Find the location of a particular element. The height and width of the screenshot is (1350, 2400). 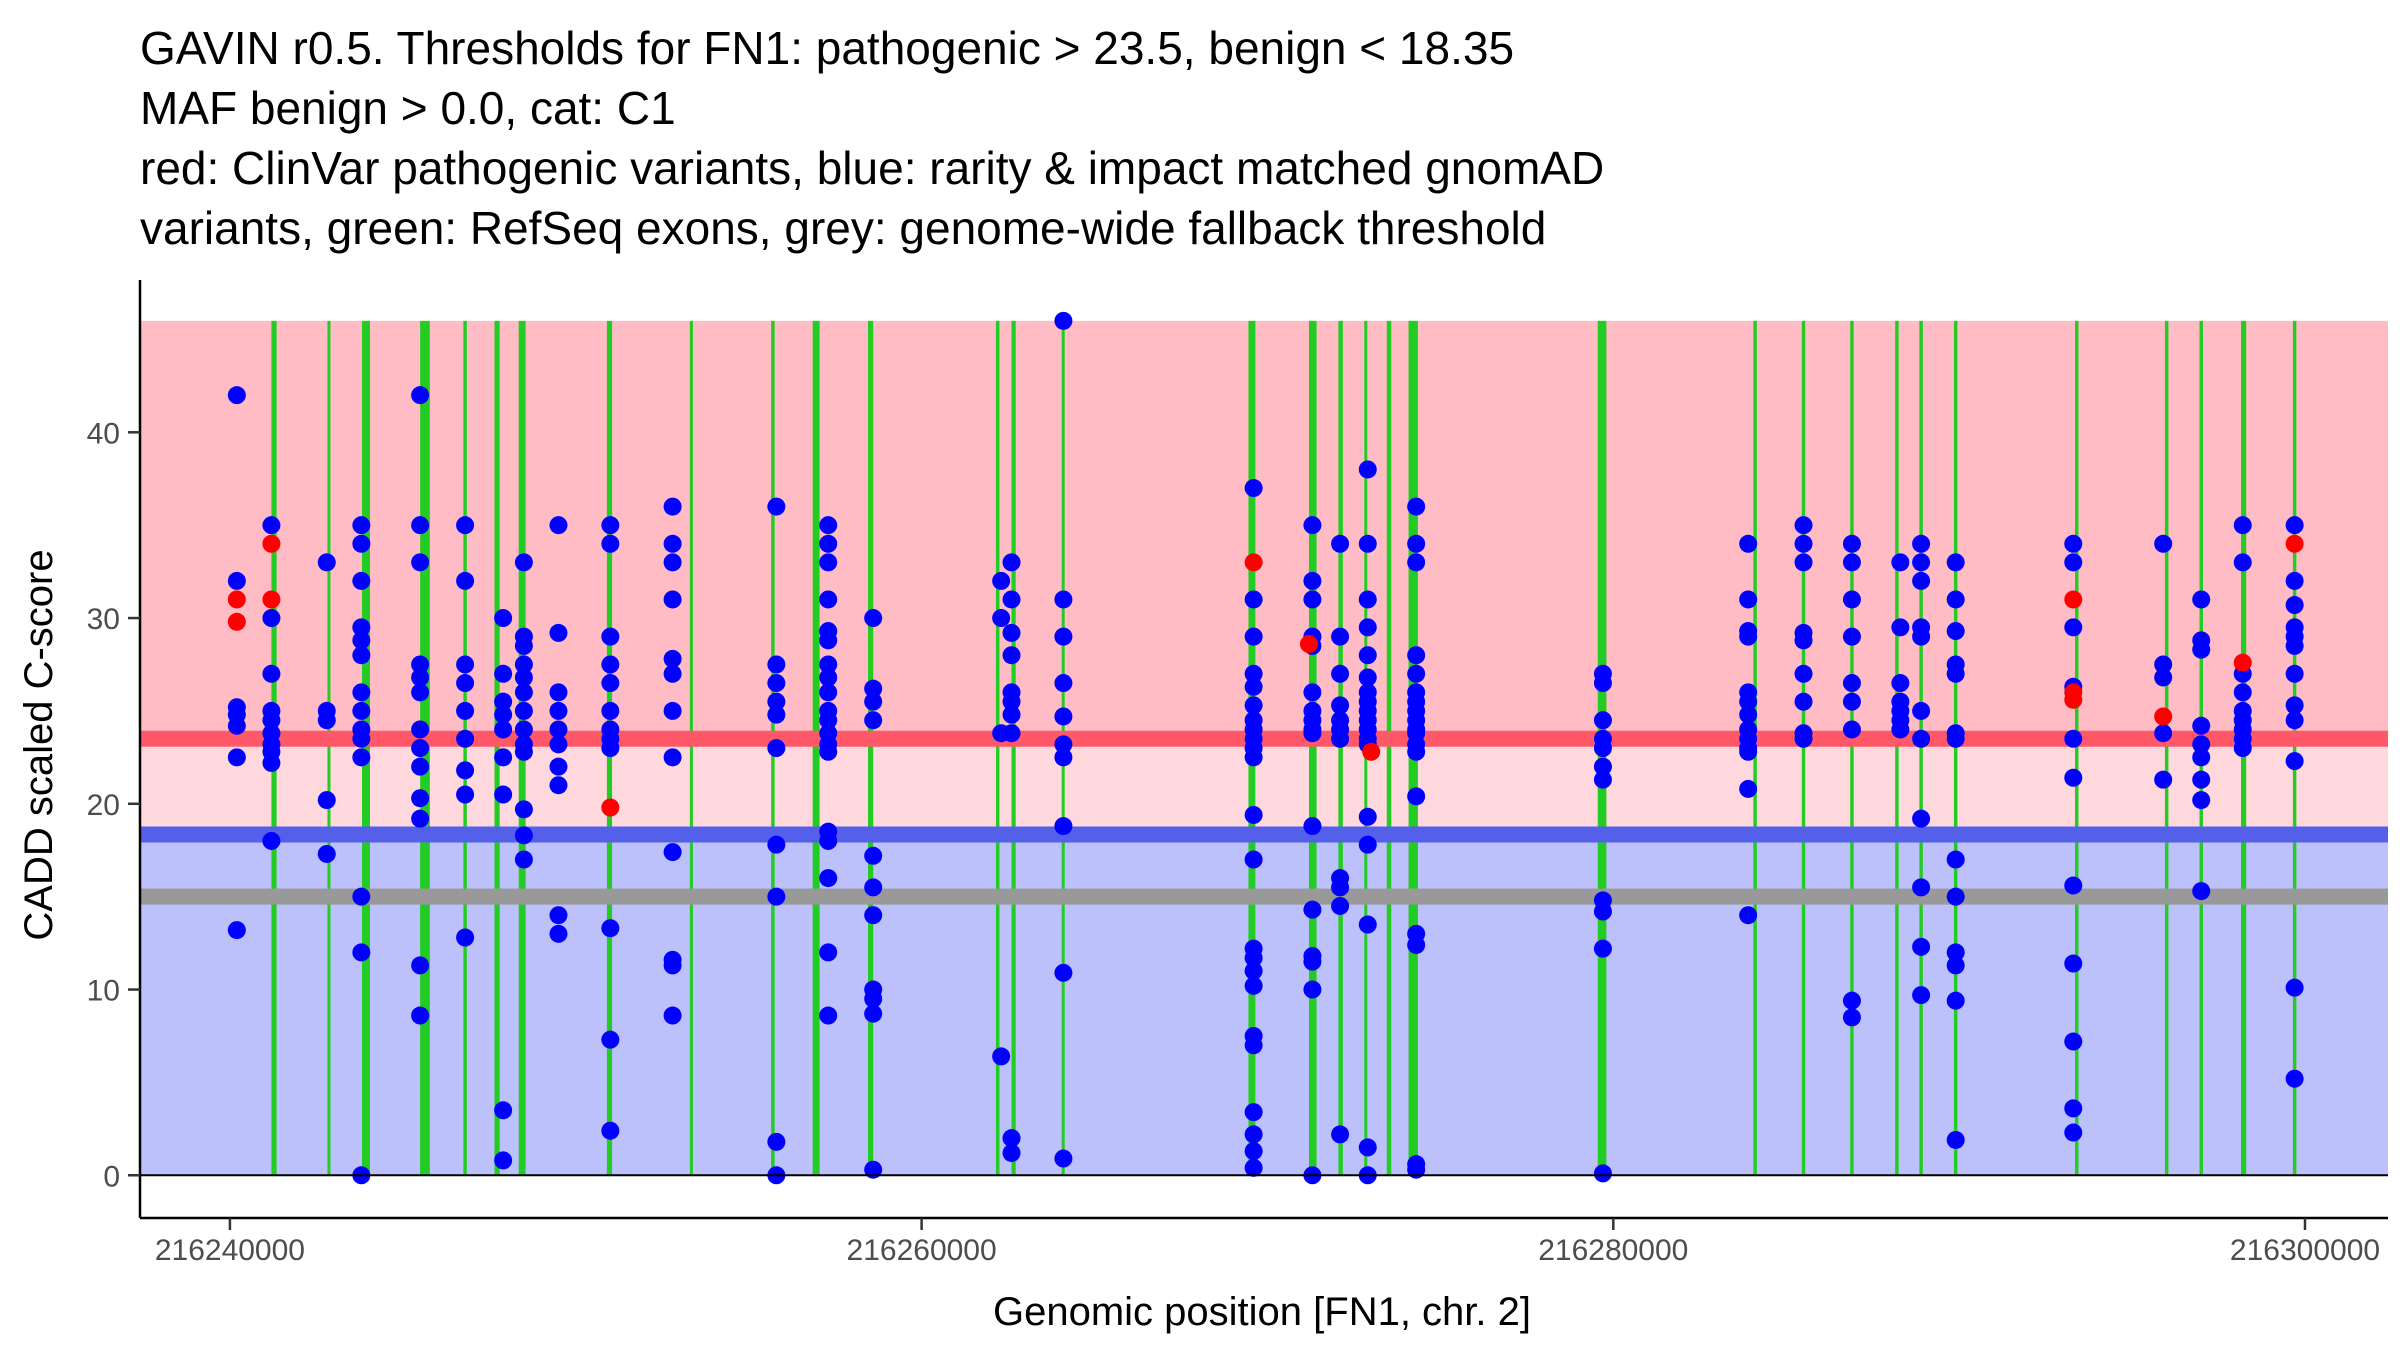

y-tick-label: 20 is located at coordinates (103, 805).